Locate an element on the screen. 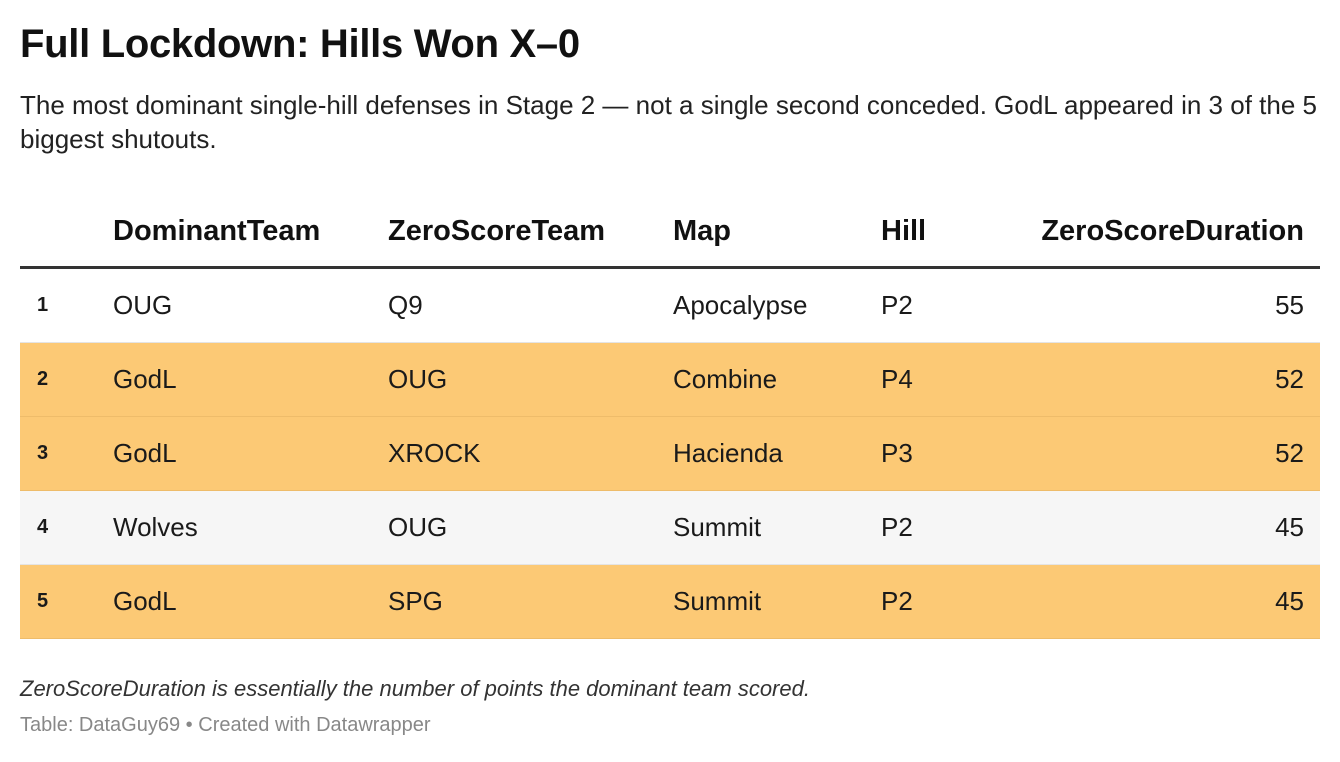 This screenshot has width=1340, height=762. column-header-rank is located at coordinates (66, 232).